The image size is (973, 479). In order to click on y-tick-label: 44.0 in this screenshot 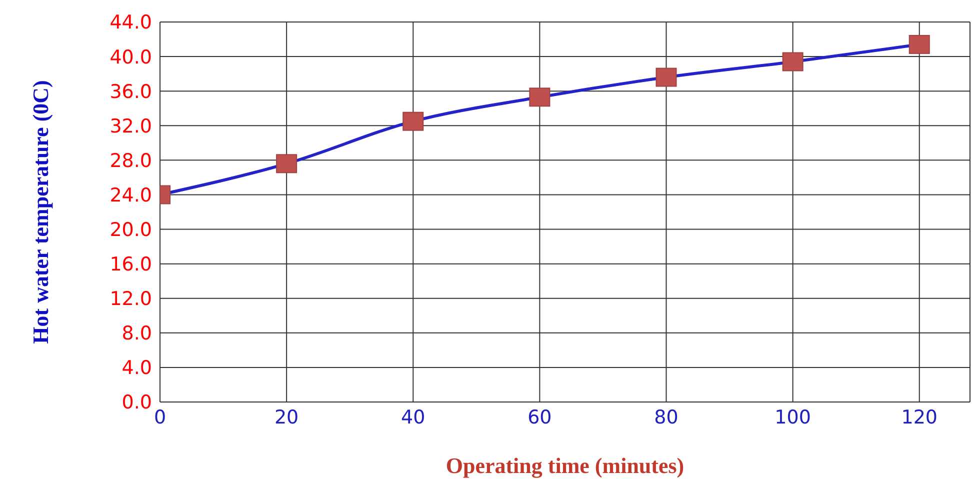, I will do `click(131, 23)`.